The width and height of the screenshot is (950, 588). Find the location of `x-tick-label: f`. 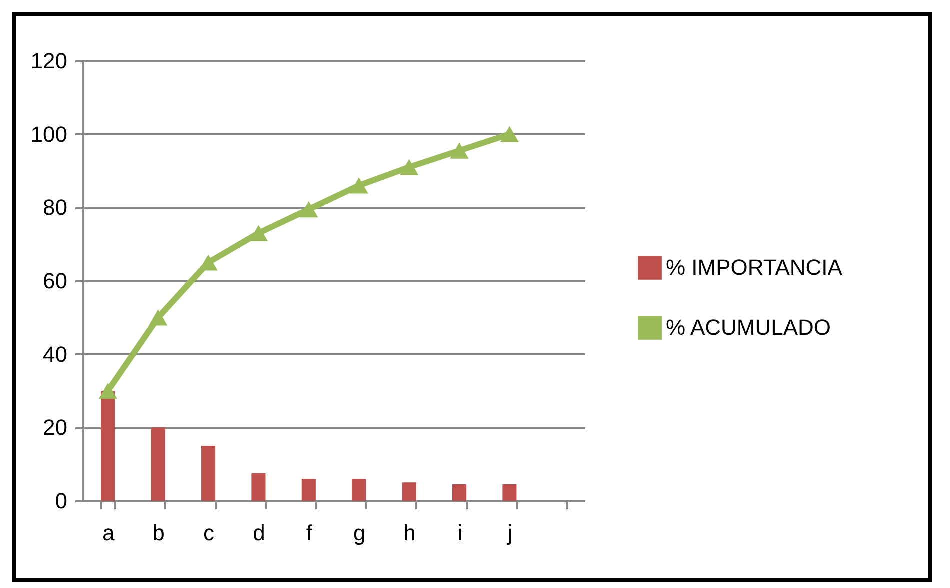

x-tick-label: f is located at coordinates (310, 533).